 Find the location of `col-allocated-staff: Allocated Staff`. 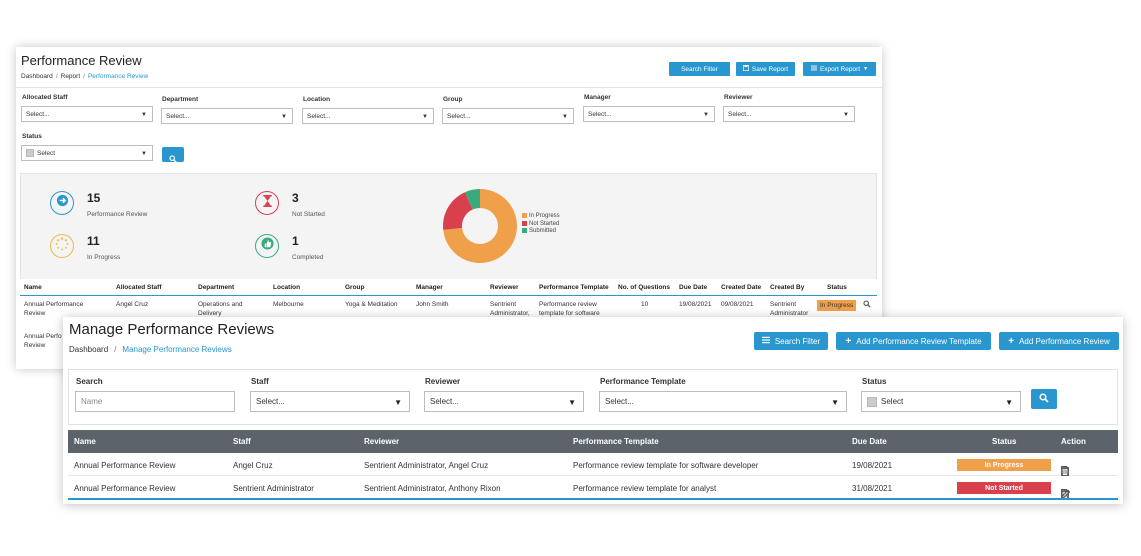

col-allocated-staff: Allocated Staff is located at coordinates (139, 287).